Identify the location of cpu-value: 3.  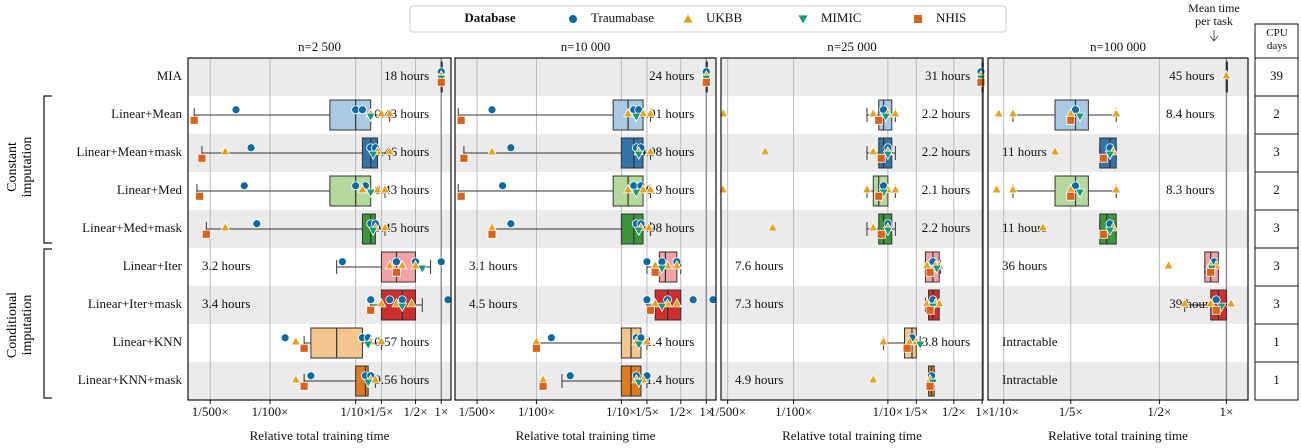
(1276, 227).